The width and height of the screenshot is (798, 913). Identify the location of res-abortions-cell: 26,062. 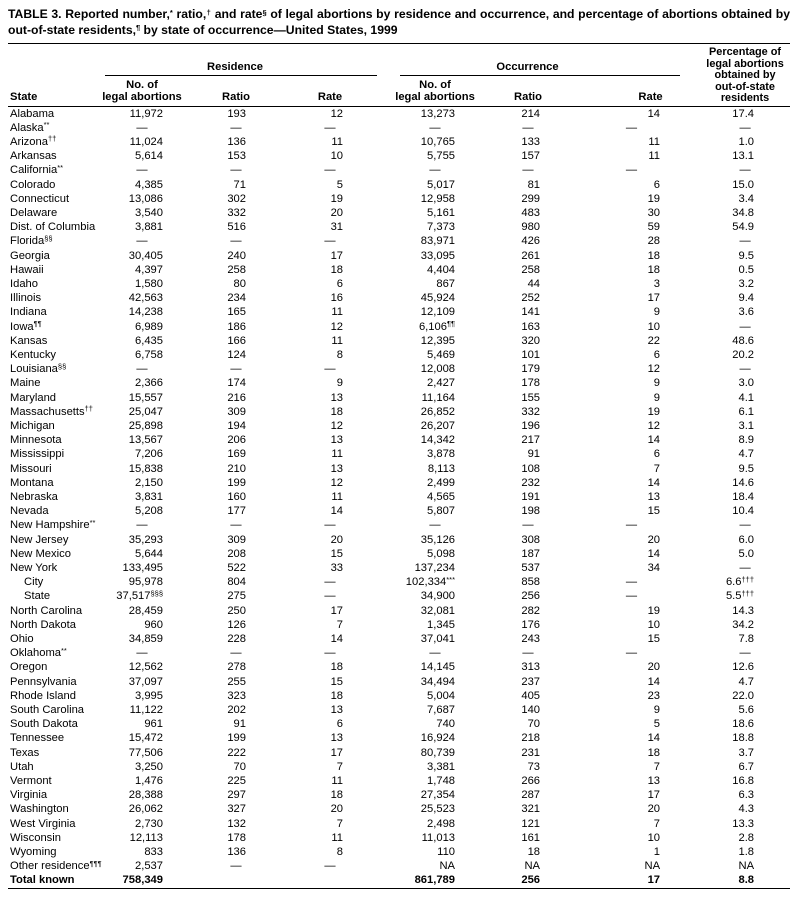
(145, 809).